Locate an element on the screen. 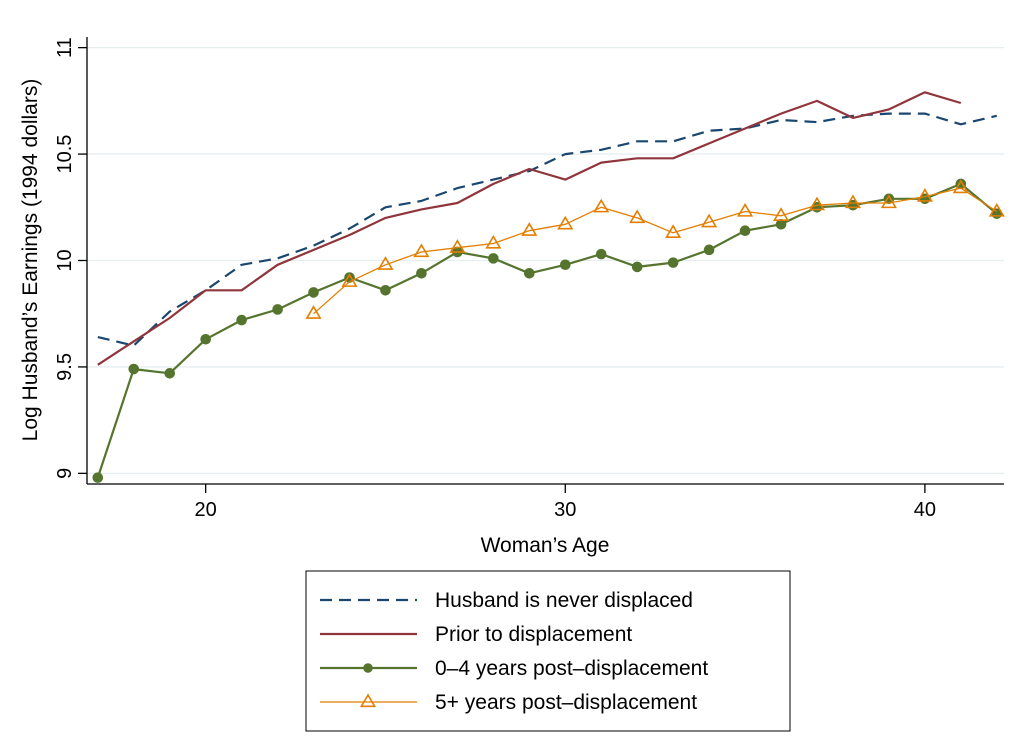 The height and width of the screenshot is (740, 1016). y-tick-label: 11 is located at coordinates (65, 47).